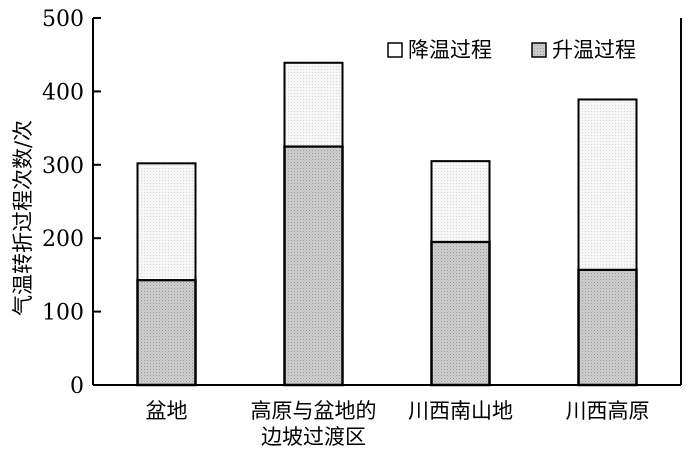 The width and height of the screenshot is (700, 467). Describe the element at coordinates (63, 166) in the screenshot. I see `y-tick-label-3: 300` at that location.